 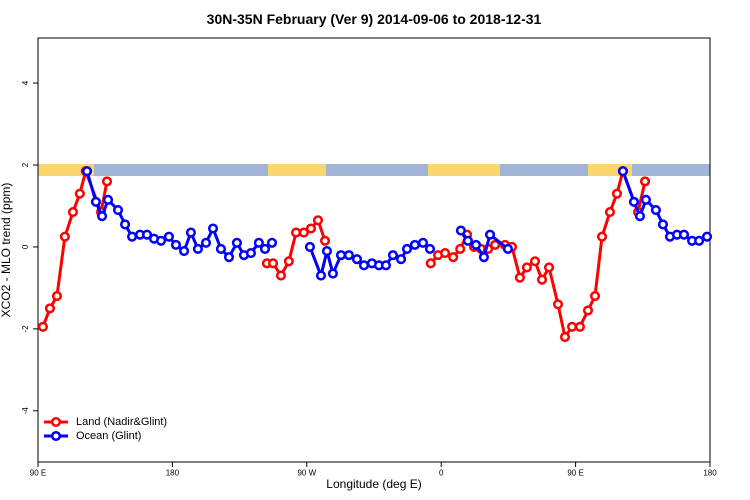 What do you see at coordinates (373, 484) in the screenshot?
I see `x-axis-label: Longitude (deg E)` at bounding box center [373, 484].